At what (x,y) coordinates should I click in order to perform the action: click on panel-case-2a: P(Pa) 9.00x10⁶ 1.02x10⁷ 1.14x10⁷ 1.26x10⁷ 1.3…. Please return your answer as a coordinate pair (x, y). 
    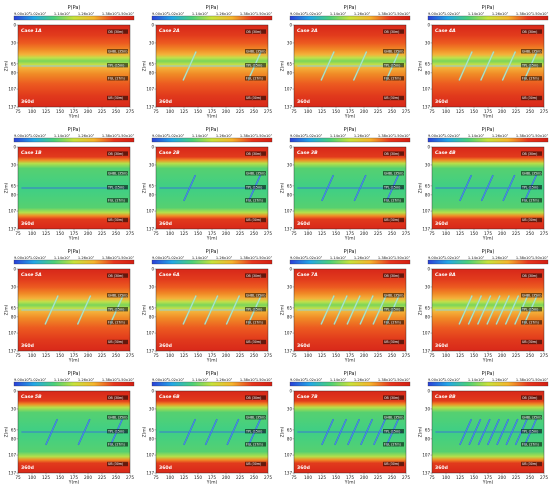
    Looking at the image, I should click on (207, 62).